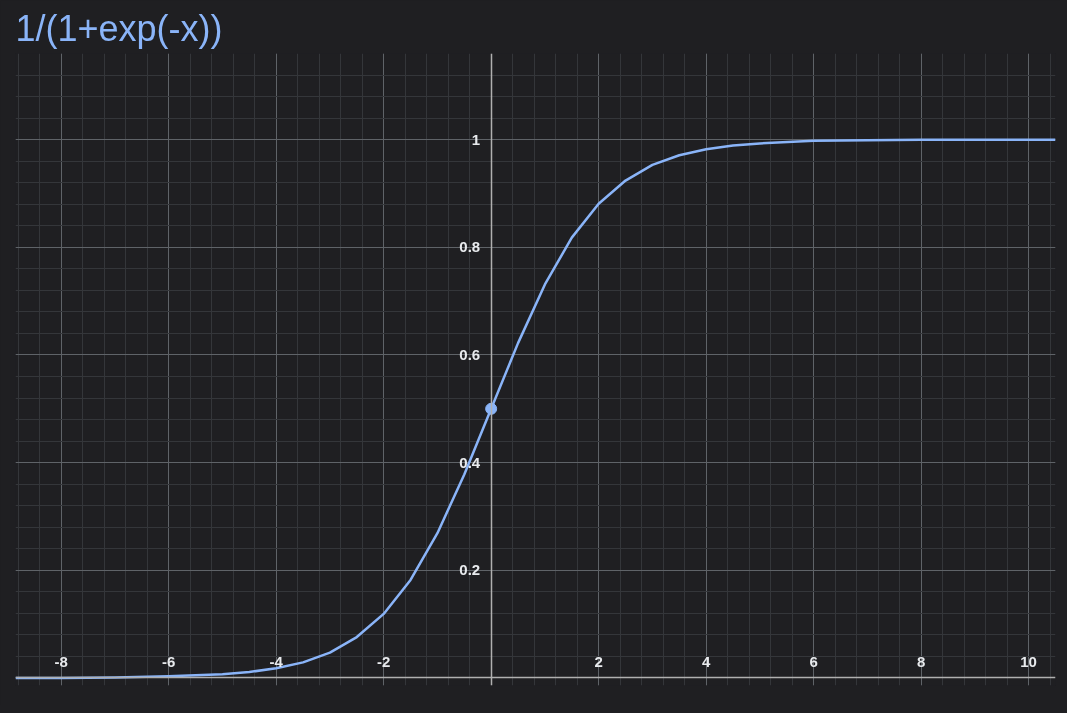 The image size is (1067, 713). Describe the element at coordinates (1028, 661) in the screenshot. I see `x-tick-label: 10` at that location.